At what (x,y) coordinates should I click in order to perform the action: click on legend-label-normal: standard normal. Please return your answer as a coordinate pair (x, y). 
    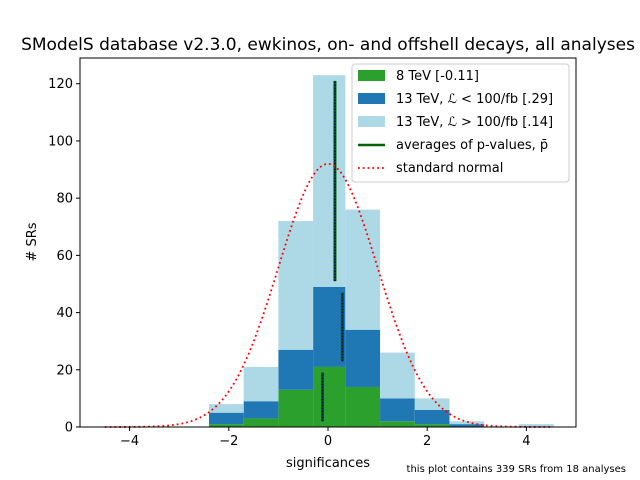
    Looking at the image, I should click on (449, 168).